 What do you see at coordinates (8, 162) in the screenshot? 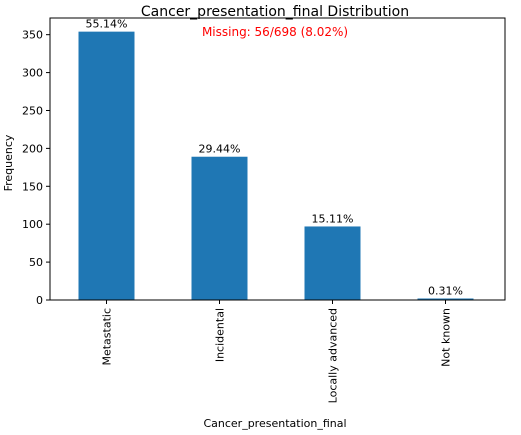
I see `y-axis-label: Frequency` at bounding box center [8, 162].